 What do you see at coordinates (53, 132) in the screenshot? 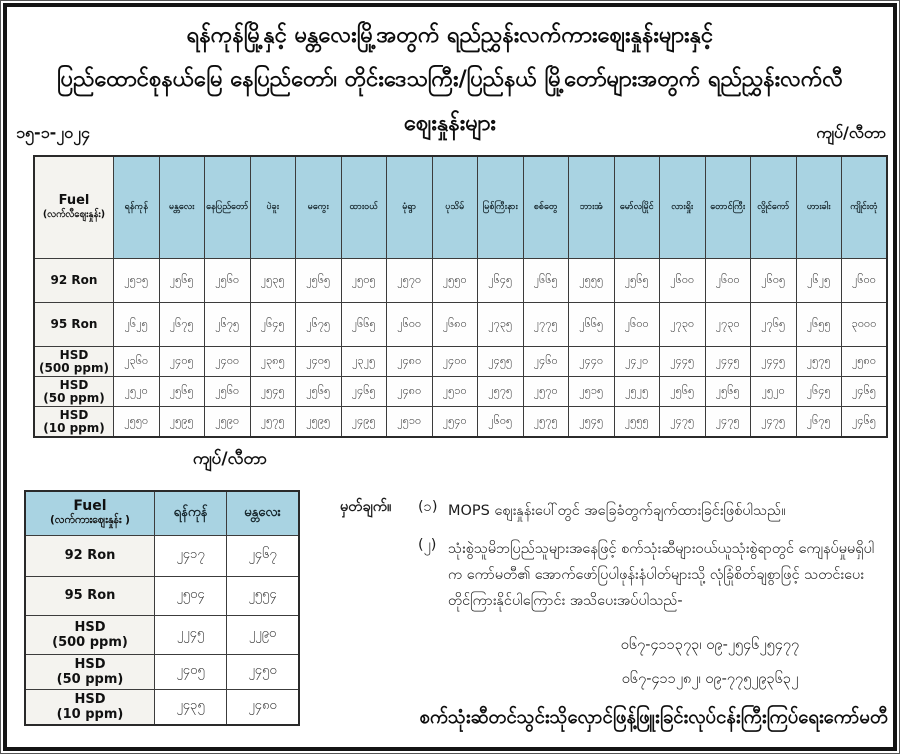
I see `price-date: ၁၅-၁-၂၀၂၄` at bounding box center [53, 132].